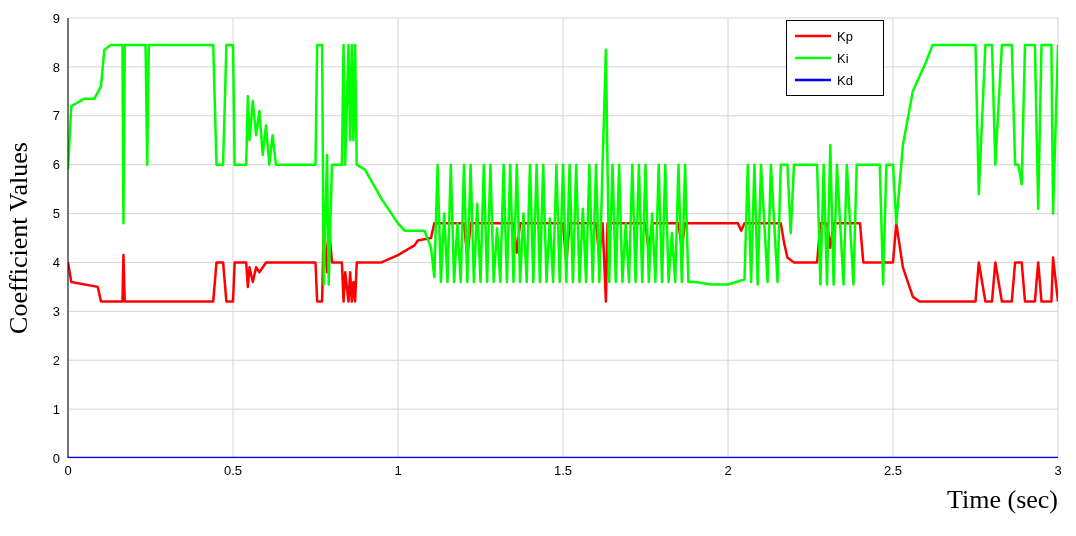 The width and height of the screenshot is (1076, 536). Describe the element at coordinates (56, 458) in the screenshot. I see `y-tick-label: 0` at that location.